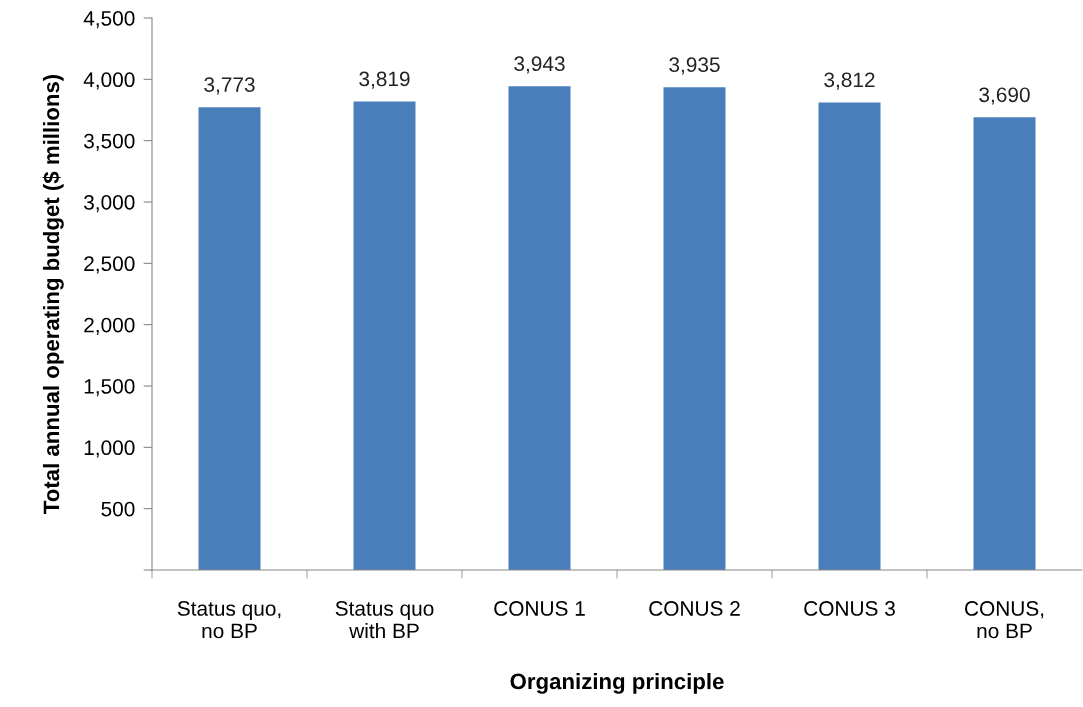  I want to click on y-tick-label: 2,000, so click(109, 326).